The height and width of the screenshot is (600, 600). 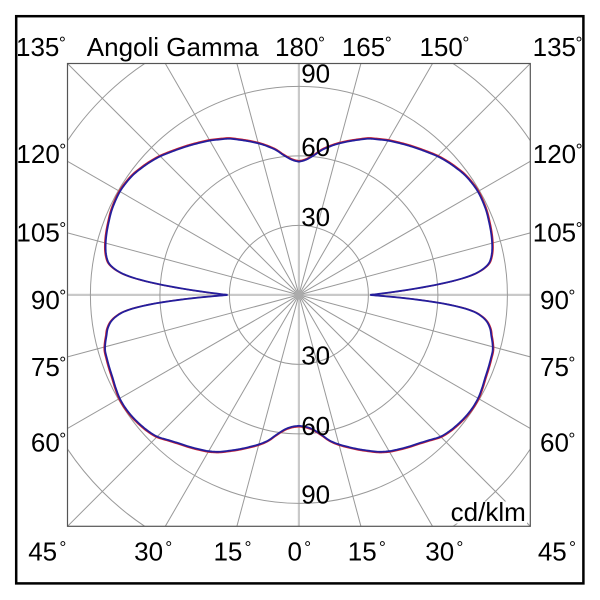 What do you see at coordinates (444, 47) in the screenshot?
I see `svg-text: 150°` at bounding box center [444, 47].